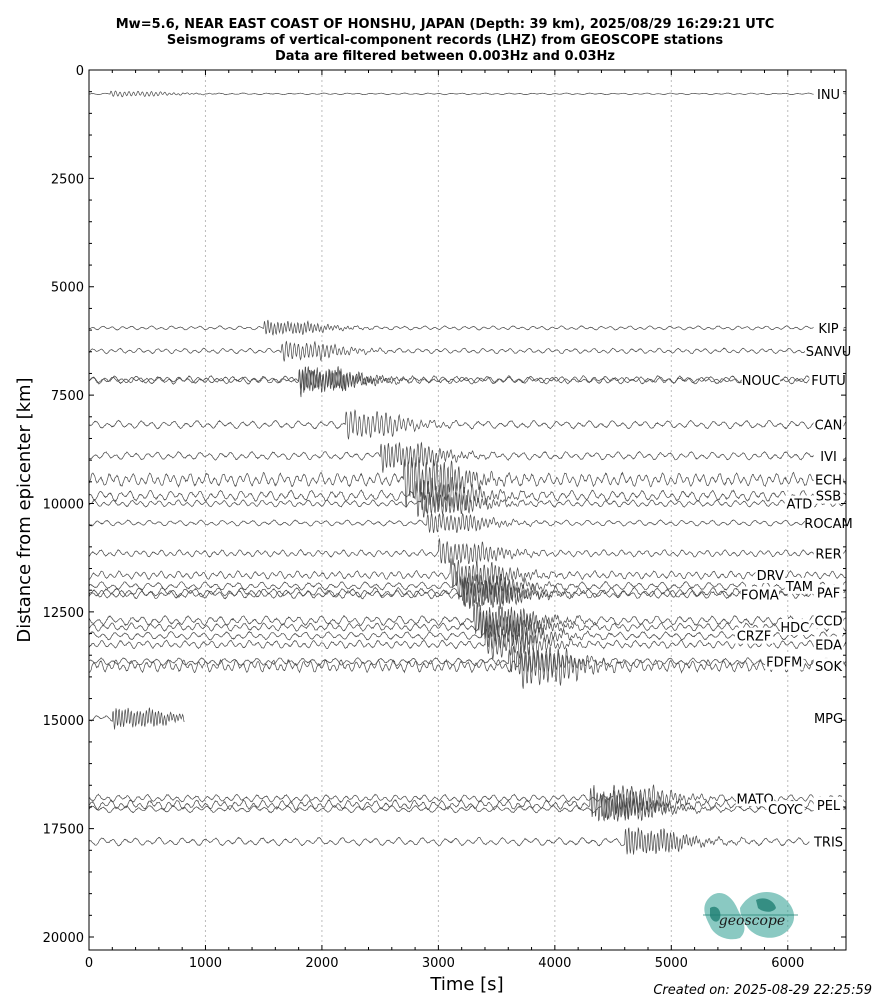 This screenshot has height=1000, width=890. I want to click on station-label-pel: PEL, so click(829, 806).